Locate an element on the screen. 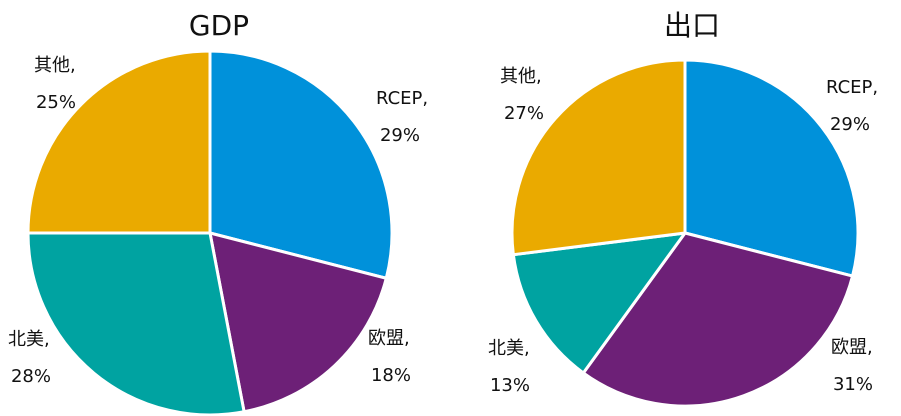  gdp-value-eu: 18% is located at coordinates (391, 375).